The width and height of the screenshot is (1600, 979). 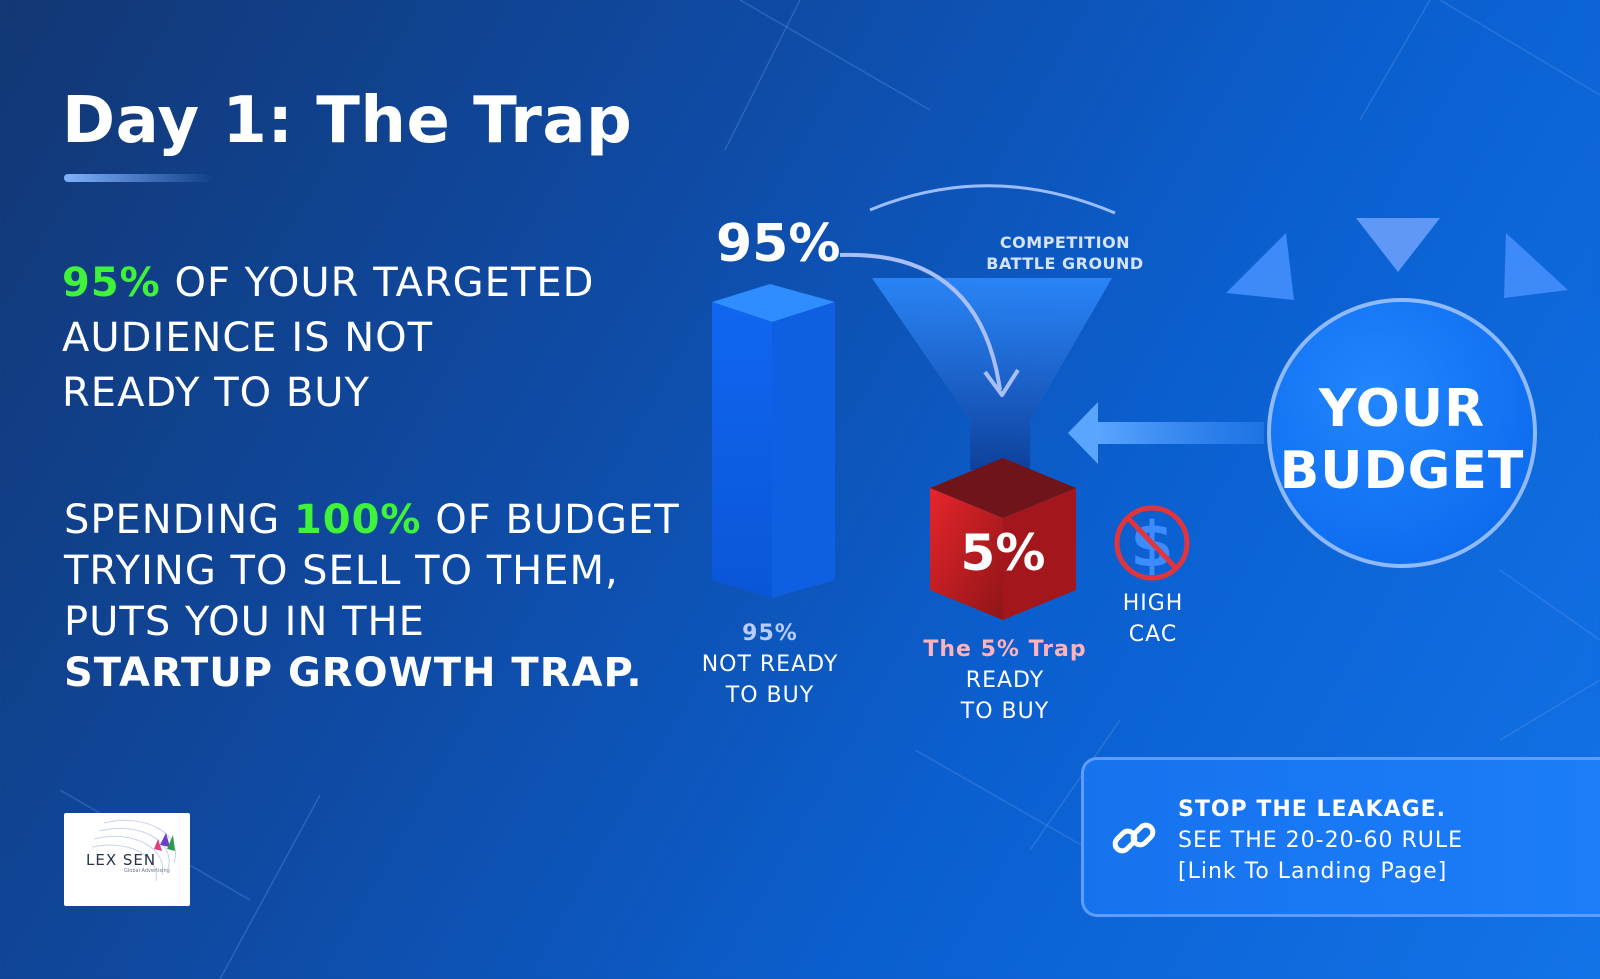 I want to click on title-underline, so click(x=139, y=178).